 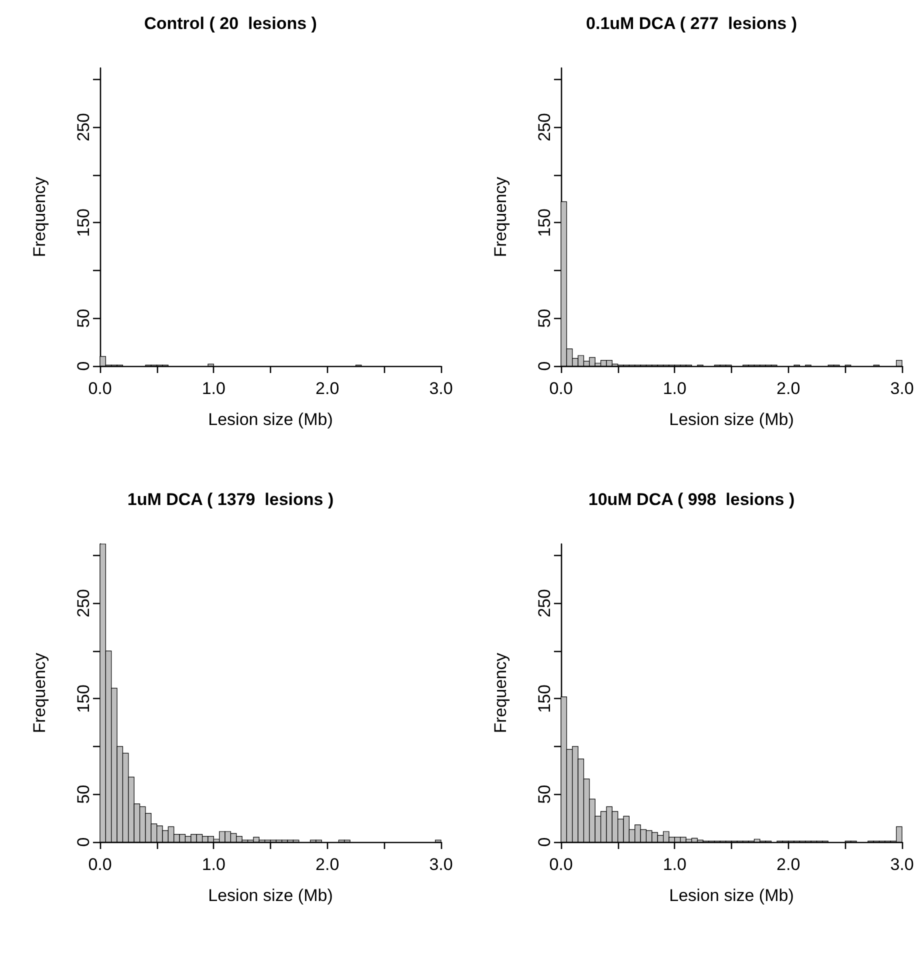 What do you see at coordinates (691, 499) in the screenshot?
I see `chart-title: 10uM DCA ( 998 lesions )` at bounding box center [691, 499].